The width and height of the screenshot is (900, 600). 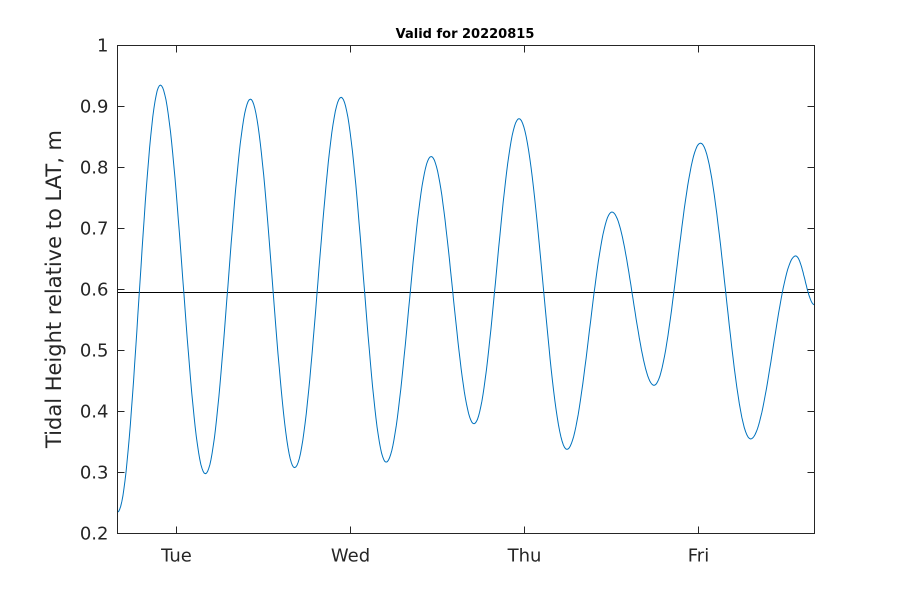 I want to click on y-tick-label: 0.3, so click(x=94, y=473).